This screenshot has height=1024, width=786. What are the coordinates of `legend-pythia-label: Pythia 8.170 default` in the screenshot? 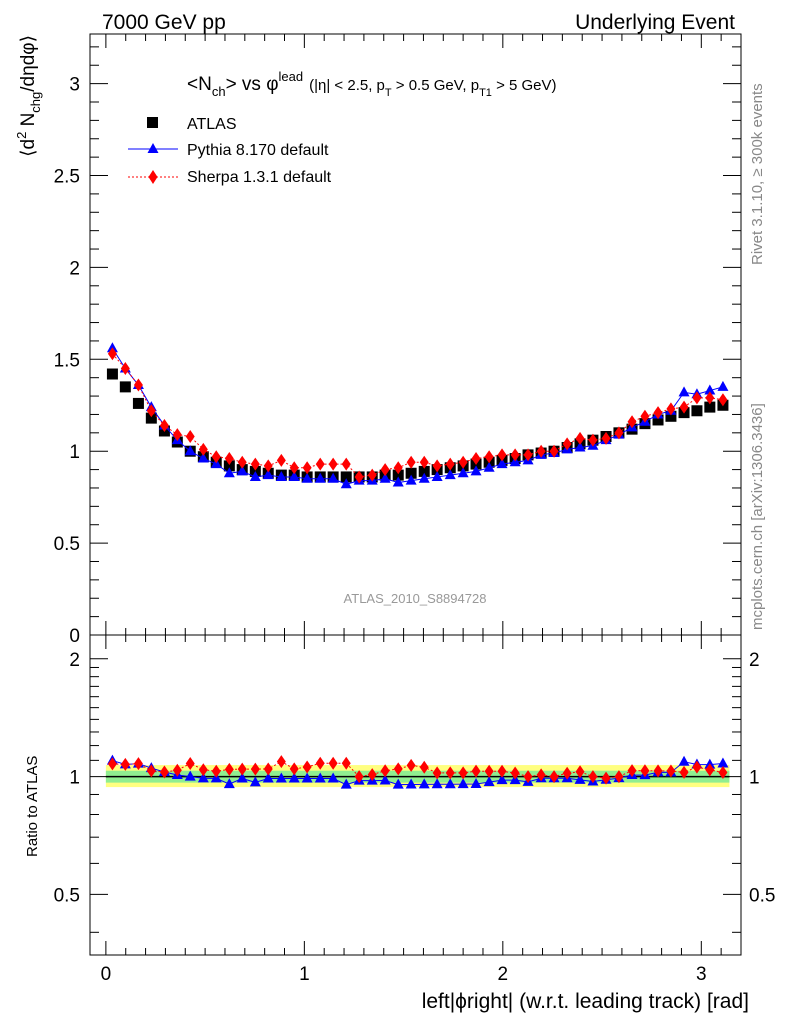 It's located at (258, 150).